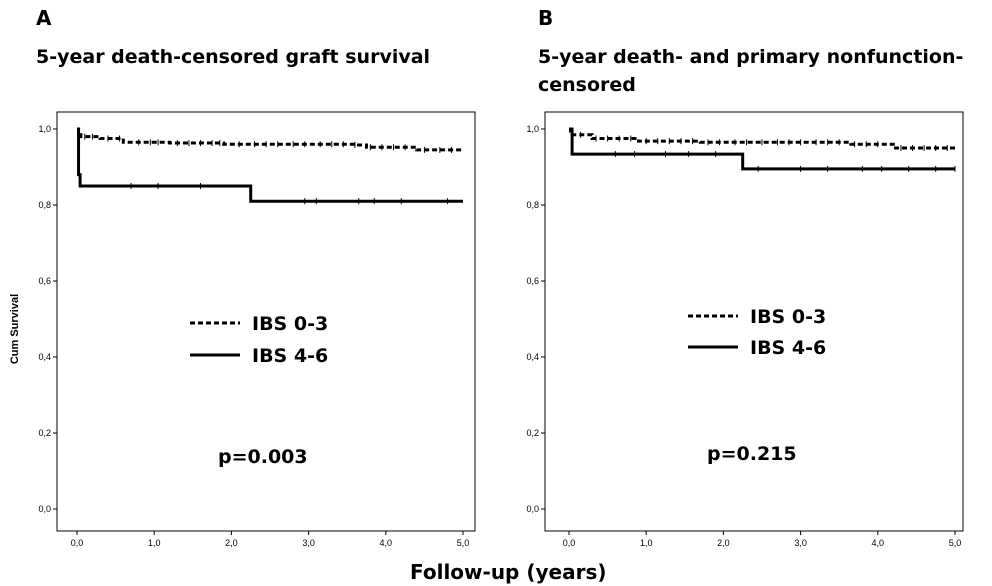 Image resolution: width=992 pixels, height=586 pixels. Describe the element at coordinates (532, 357) in the screenshot. I see `panel-b-ytick-label: 0,4` at that location.